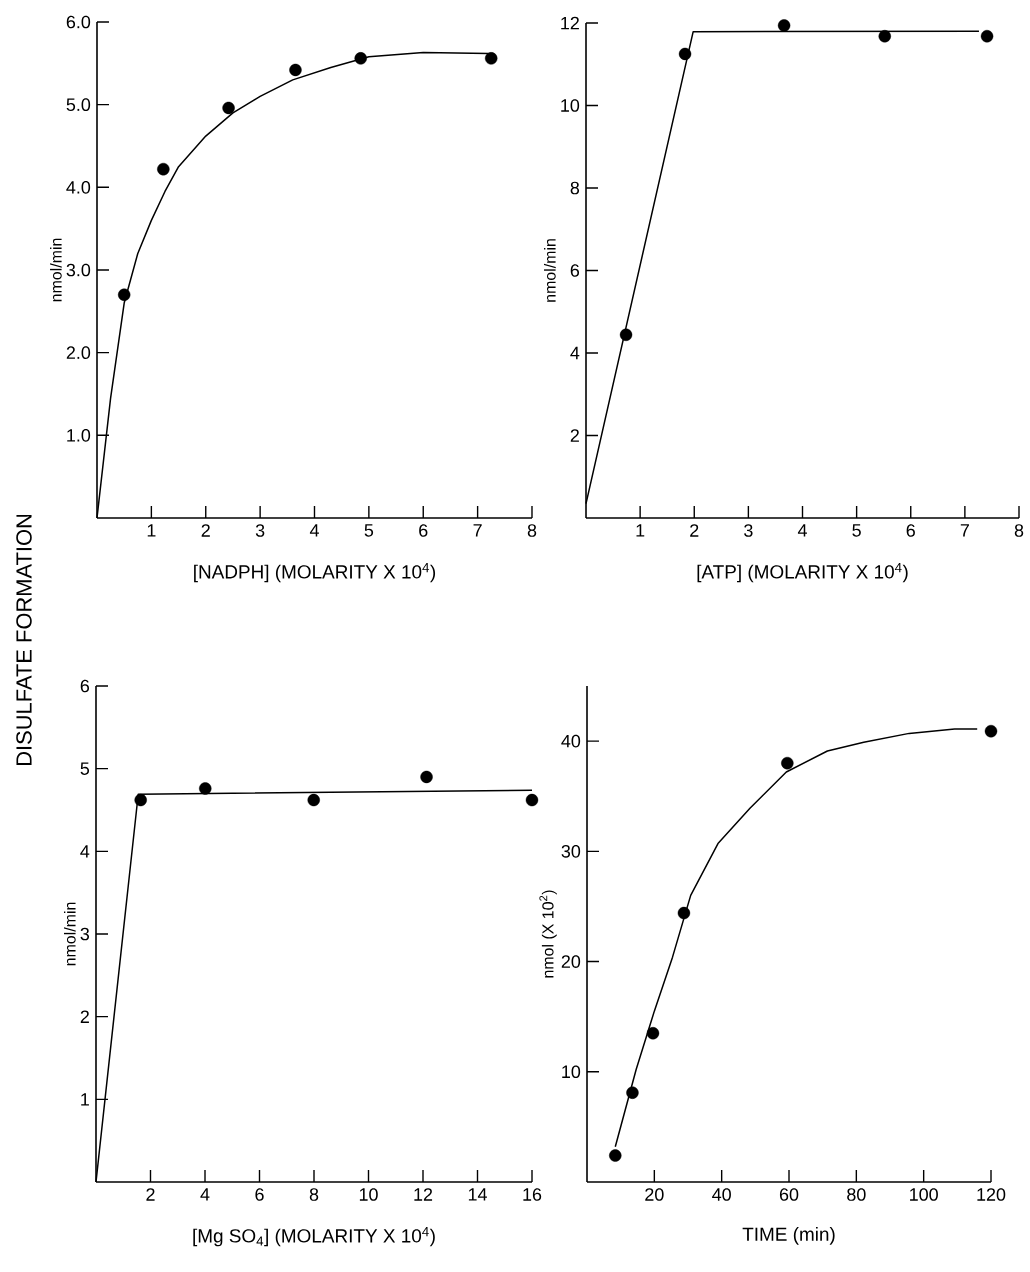  I want to click on y-tick-label: 30, so click(571, 851).